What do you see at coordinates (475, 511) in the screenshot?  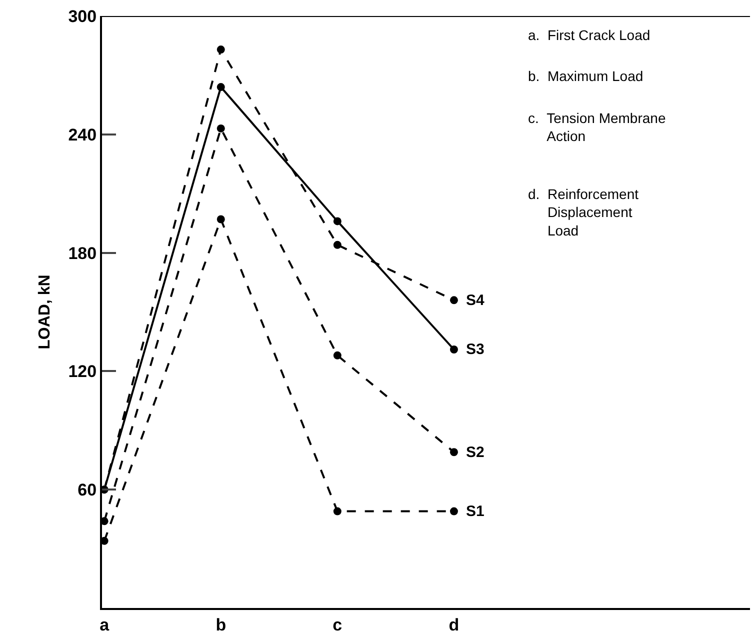 I see `series-label: S1` at bounding box center [475, 511].